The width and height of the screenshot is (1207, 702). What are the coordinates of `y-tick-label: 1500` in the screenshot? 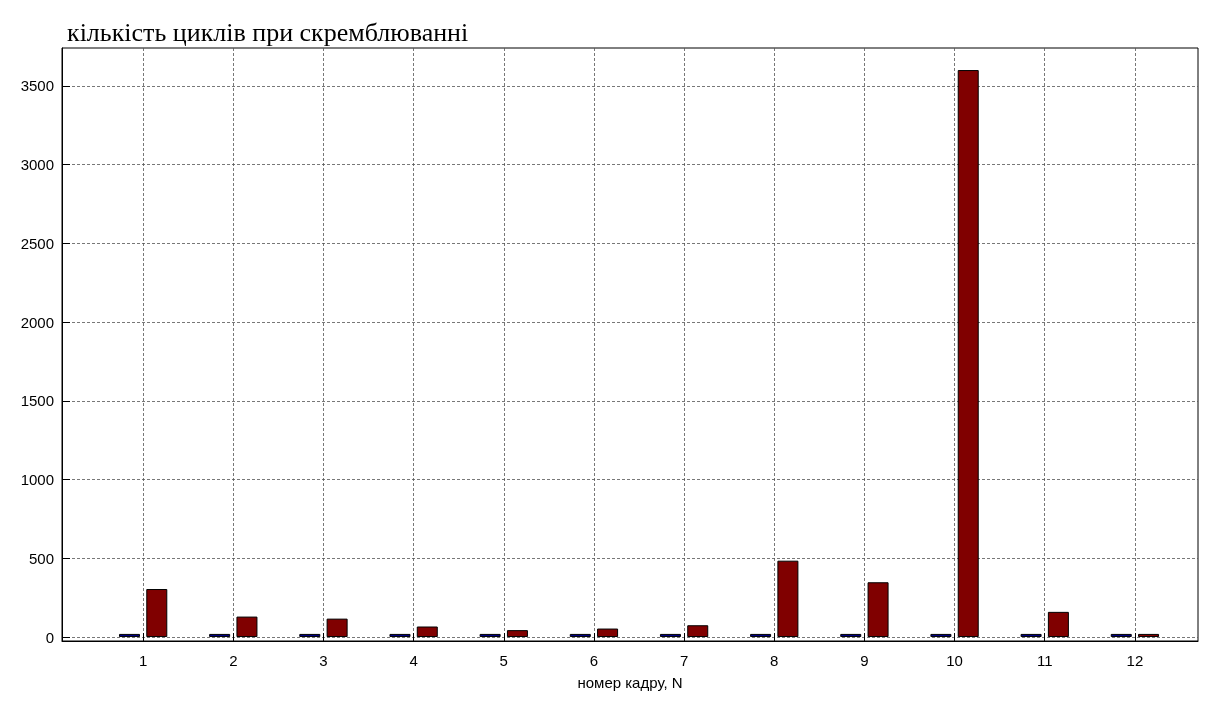 It's located at (37, 401).